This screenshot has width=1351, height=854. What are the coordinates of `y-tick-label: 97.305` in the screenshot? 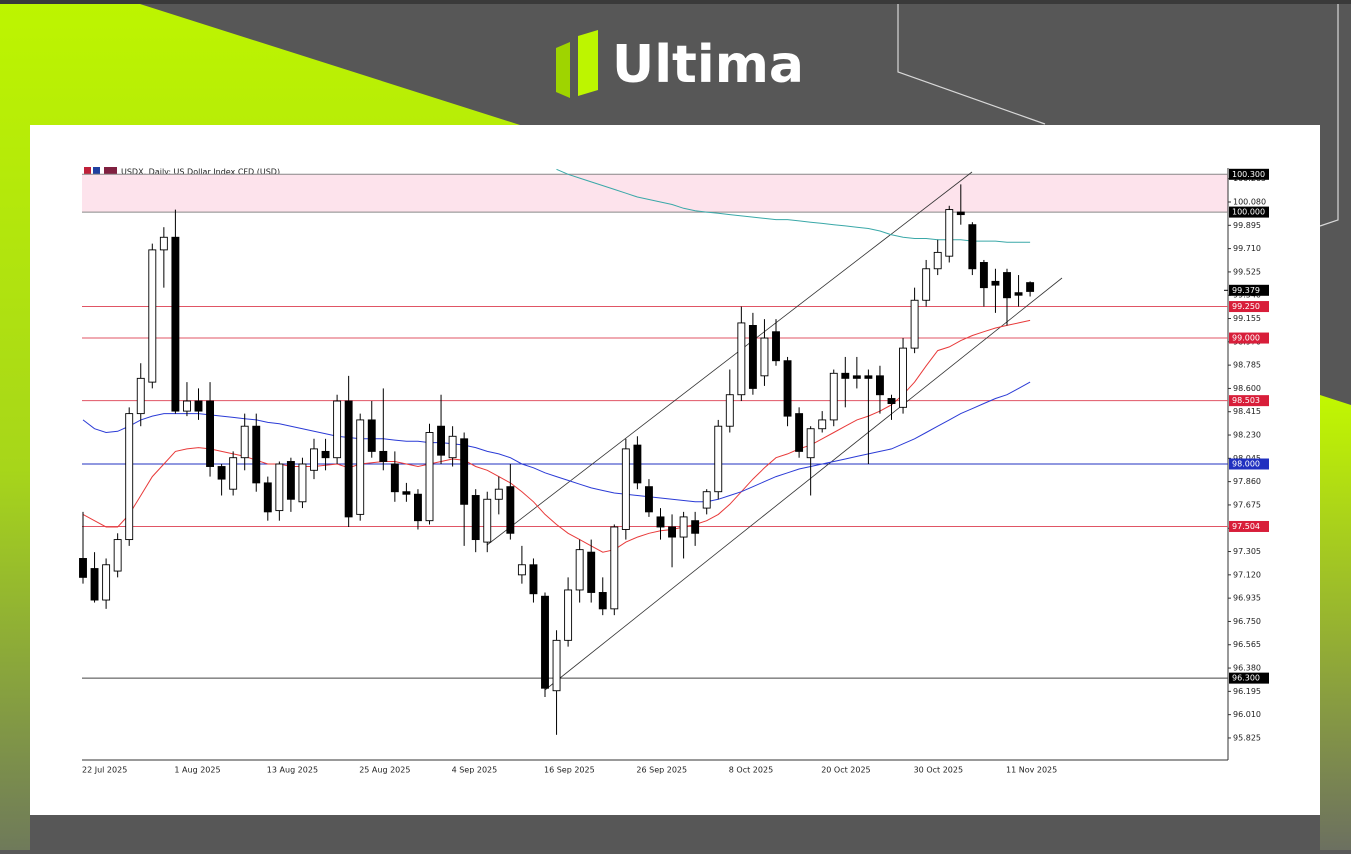 It's located at (1247, 551).